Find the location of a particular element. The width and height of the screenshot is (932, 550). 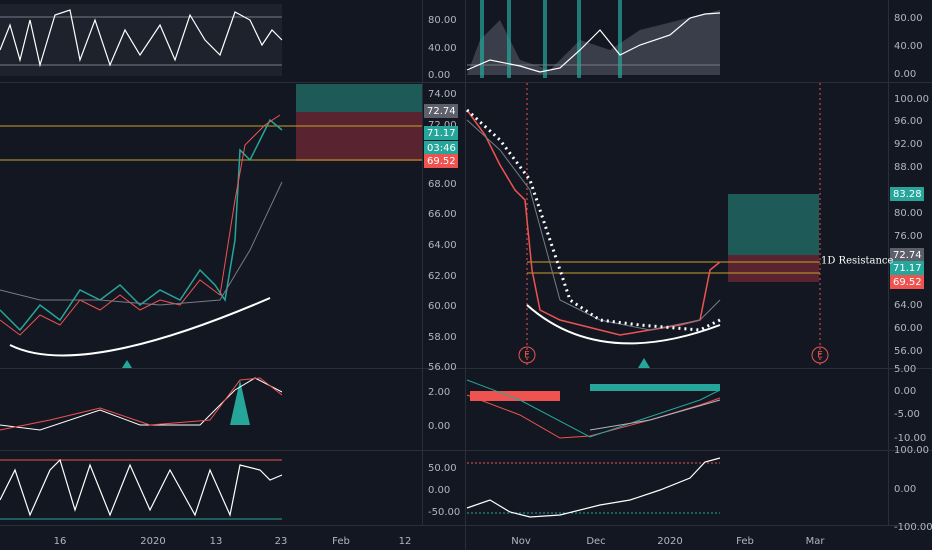

axis-label: 58.00 is located at coordinates (442, 337).